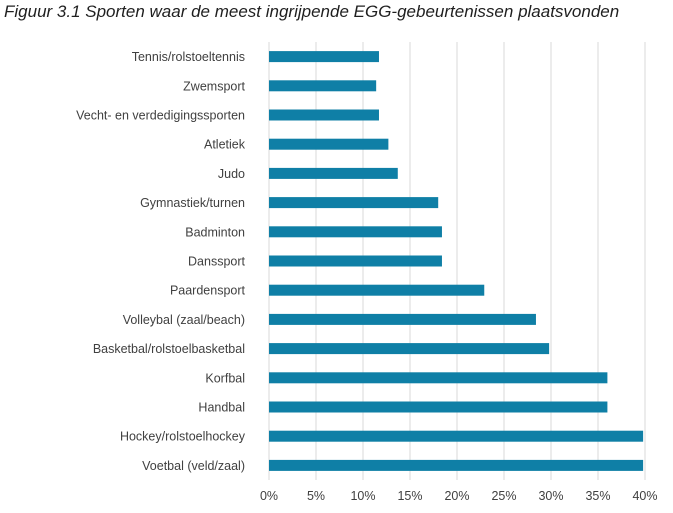  Describe the element at coordinates (221, 408) in the screenshot. I see `category-label: Handbal` at that location.